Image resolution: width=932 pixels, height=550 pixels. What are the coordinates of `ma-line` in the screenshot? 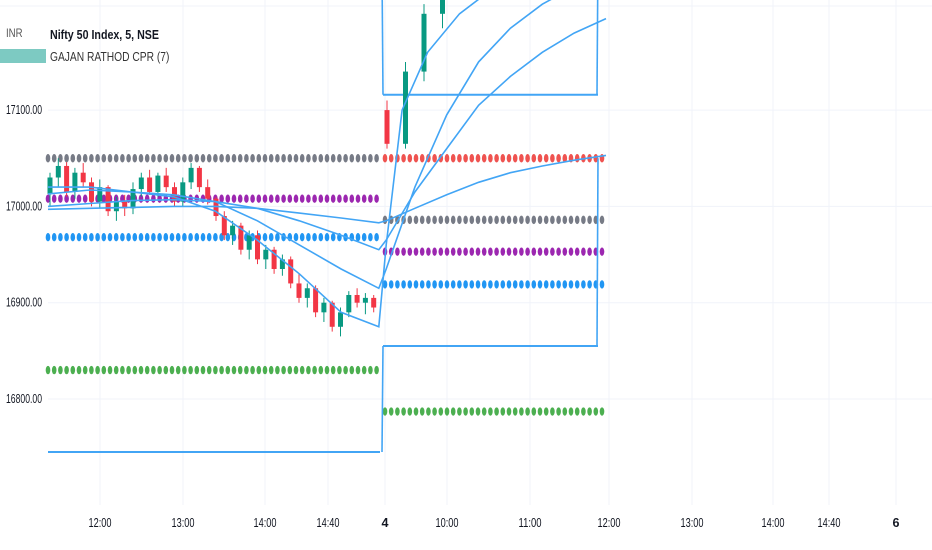 It's located at (327, 189).